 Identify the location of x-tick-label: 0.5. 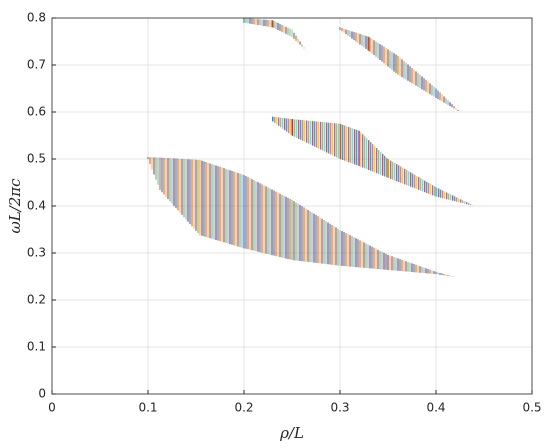
(531, 408).